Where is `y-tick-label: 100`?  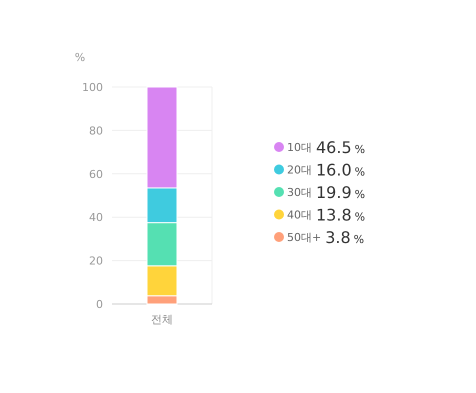 y-tick-label: 100 is located at coordinates (92, 87).